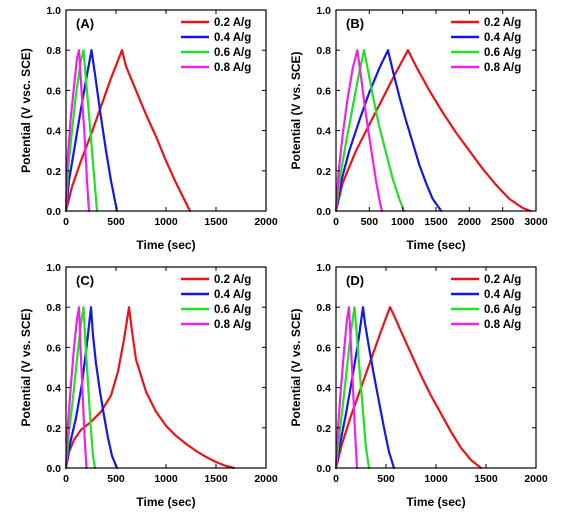 The width and height of the screenshot is (562, 520). Describe the element at coordinates (85, 23) in the screenshot. I see `panel-label: (A)` at that location.